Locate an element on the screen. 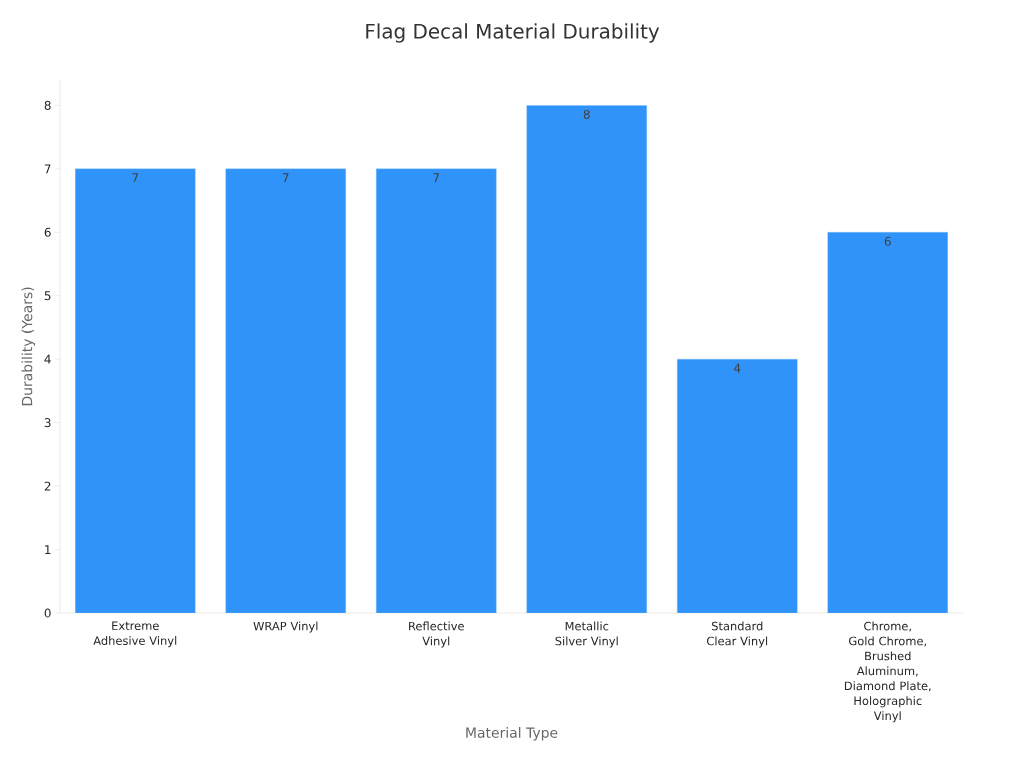 Image resolution: width=1024 pixels, height=768 pixels. x-tick-label: Extreme Adhesive Vinyl is located at coordinates (135, 634).